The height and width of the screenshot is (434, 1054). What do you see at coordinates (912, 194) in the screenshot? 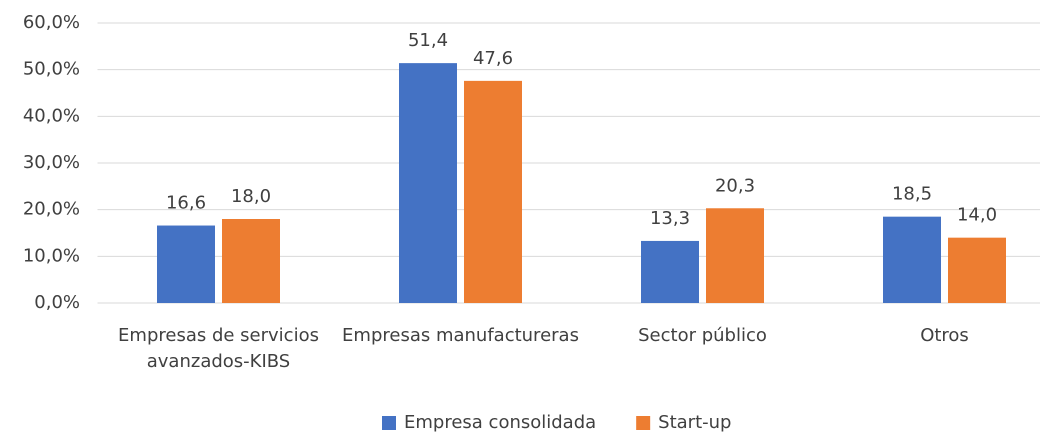
I see `data-label: 18,5` at bounding box center [912, 194].